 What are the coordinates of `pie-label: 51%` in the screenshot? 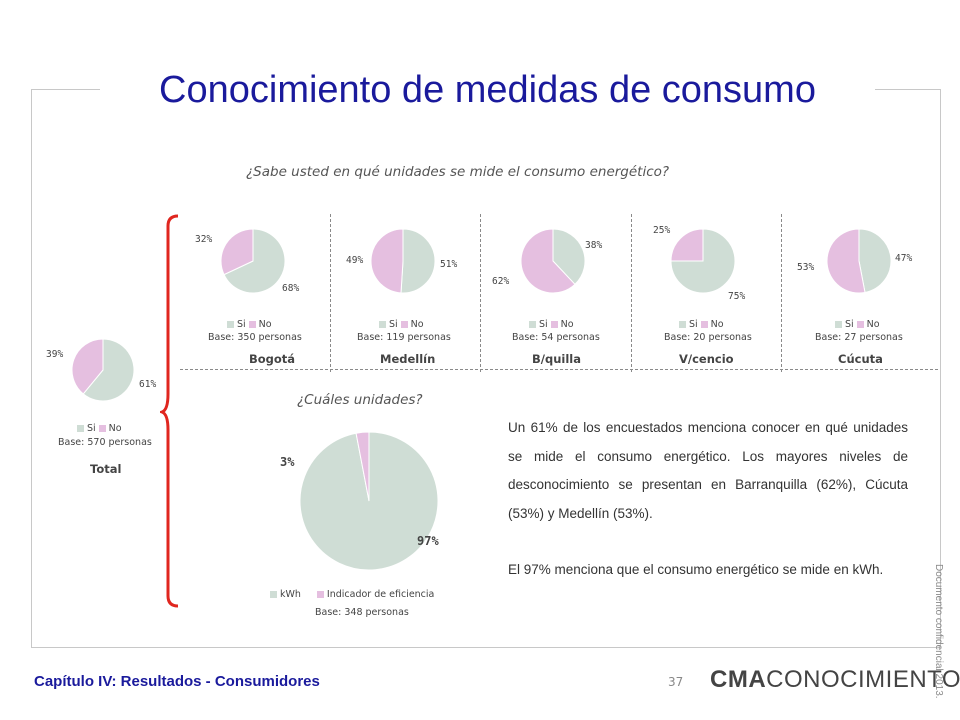 It's located at (449, 264).